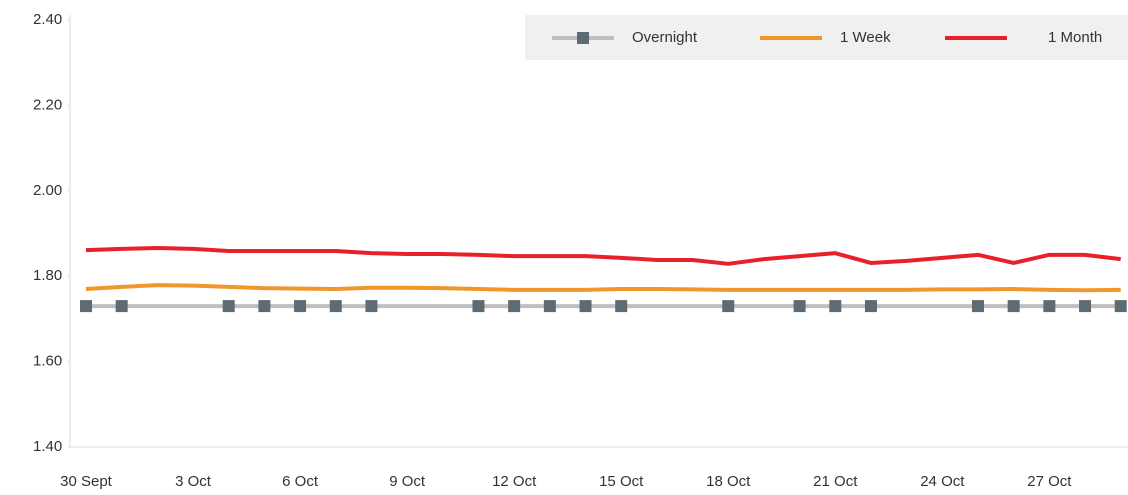 The image size is (1128, 495). Describe the element at coordinates (835, 481) in the screenshot. I see `x-tick-label: 21 Oct` at that location.